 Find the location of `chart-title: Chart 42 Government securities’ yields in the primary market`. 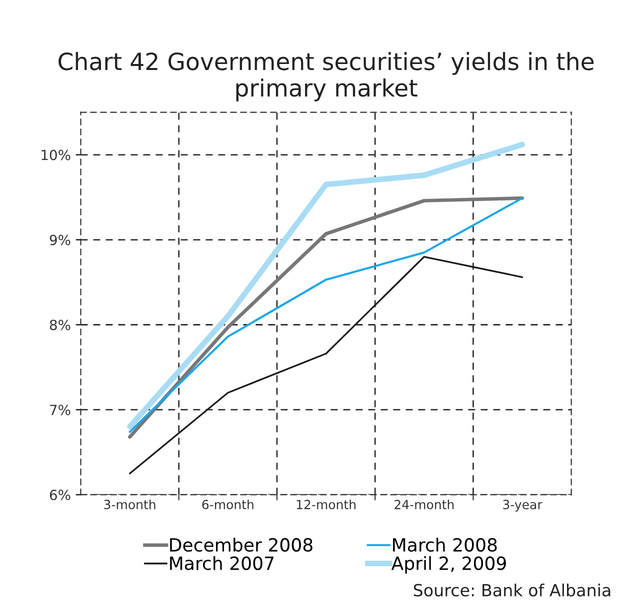

chart-title: Chart 42 Government securities’ yields in the primary market is located at coordinates (326, 77).